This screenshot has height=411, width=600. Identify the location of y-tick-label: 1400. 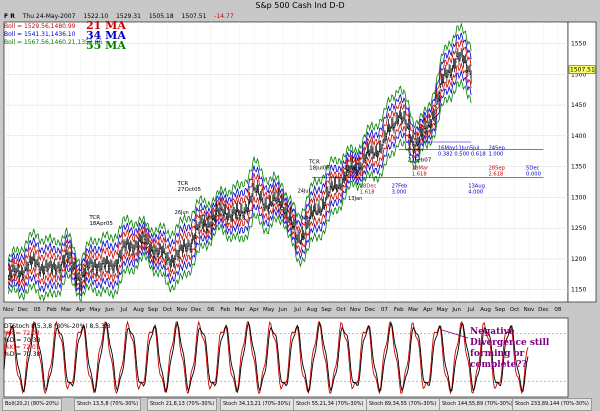
(578, 136).